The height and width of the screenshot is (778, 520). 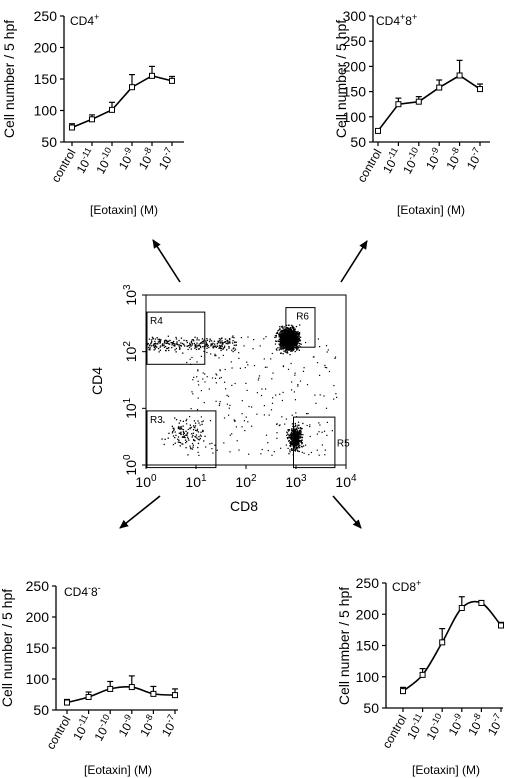 What do you see at coordinates (38, 679) in the screenshot?
I see `y-tick-label: 100` at bounding box center [38, 679].